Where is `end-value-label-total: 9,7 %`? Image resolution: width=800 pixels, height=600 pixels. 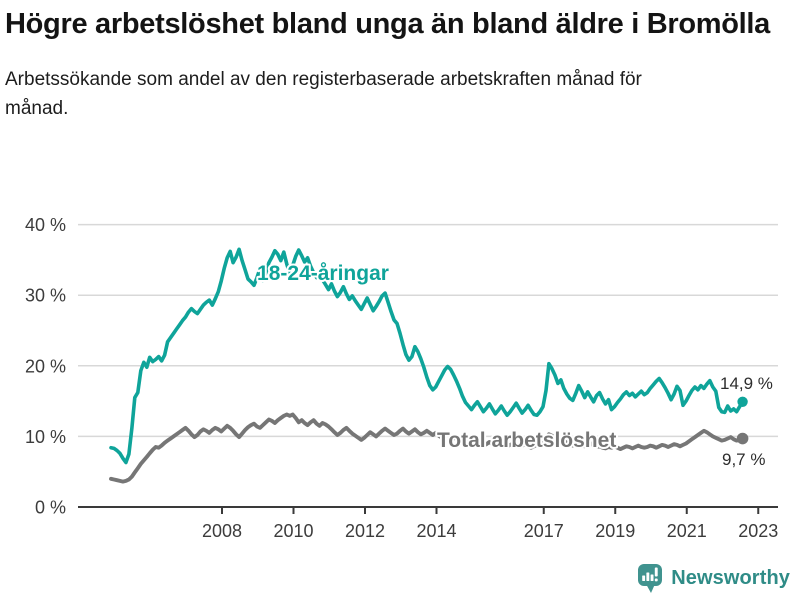 end-value-label-total: 9,7 % is located at coordinates (743, 459).